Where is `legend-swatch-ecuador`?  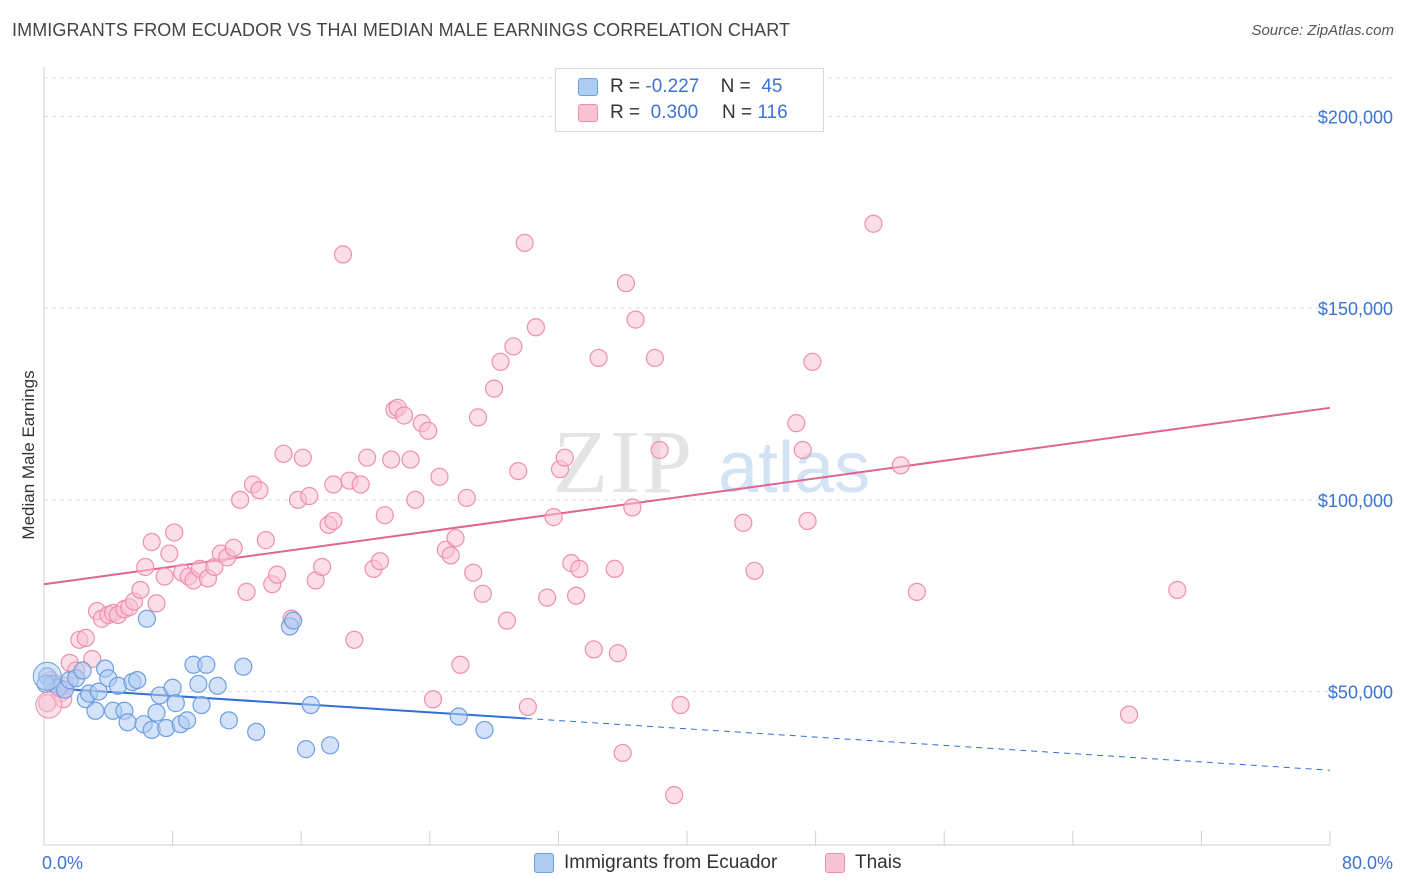 legend-swatch-ecuador is located at coordinates (588, 87).